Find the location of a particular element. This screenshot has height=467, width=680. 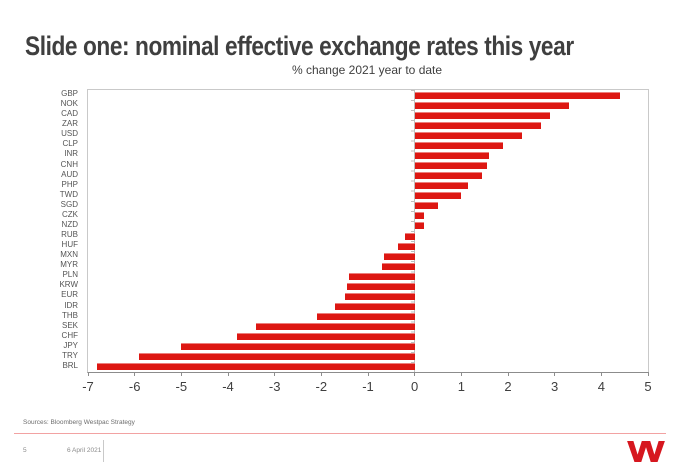

x-axis-tick-label: -3 is located at coordinates (274, 386).